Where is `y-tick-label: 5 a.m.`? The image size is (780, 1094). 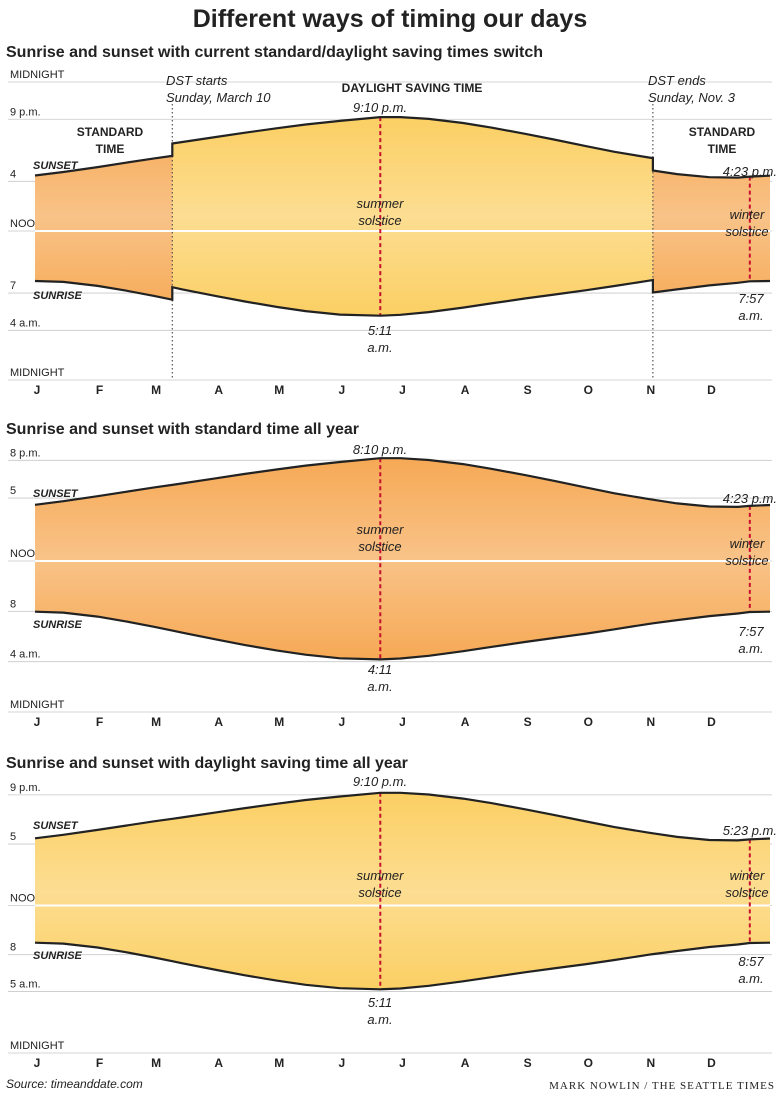
y-tick-label: 5 a.m. is located at coordinates (25, 985).